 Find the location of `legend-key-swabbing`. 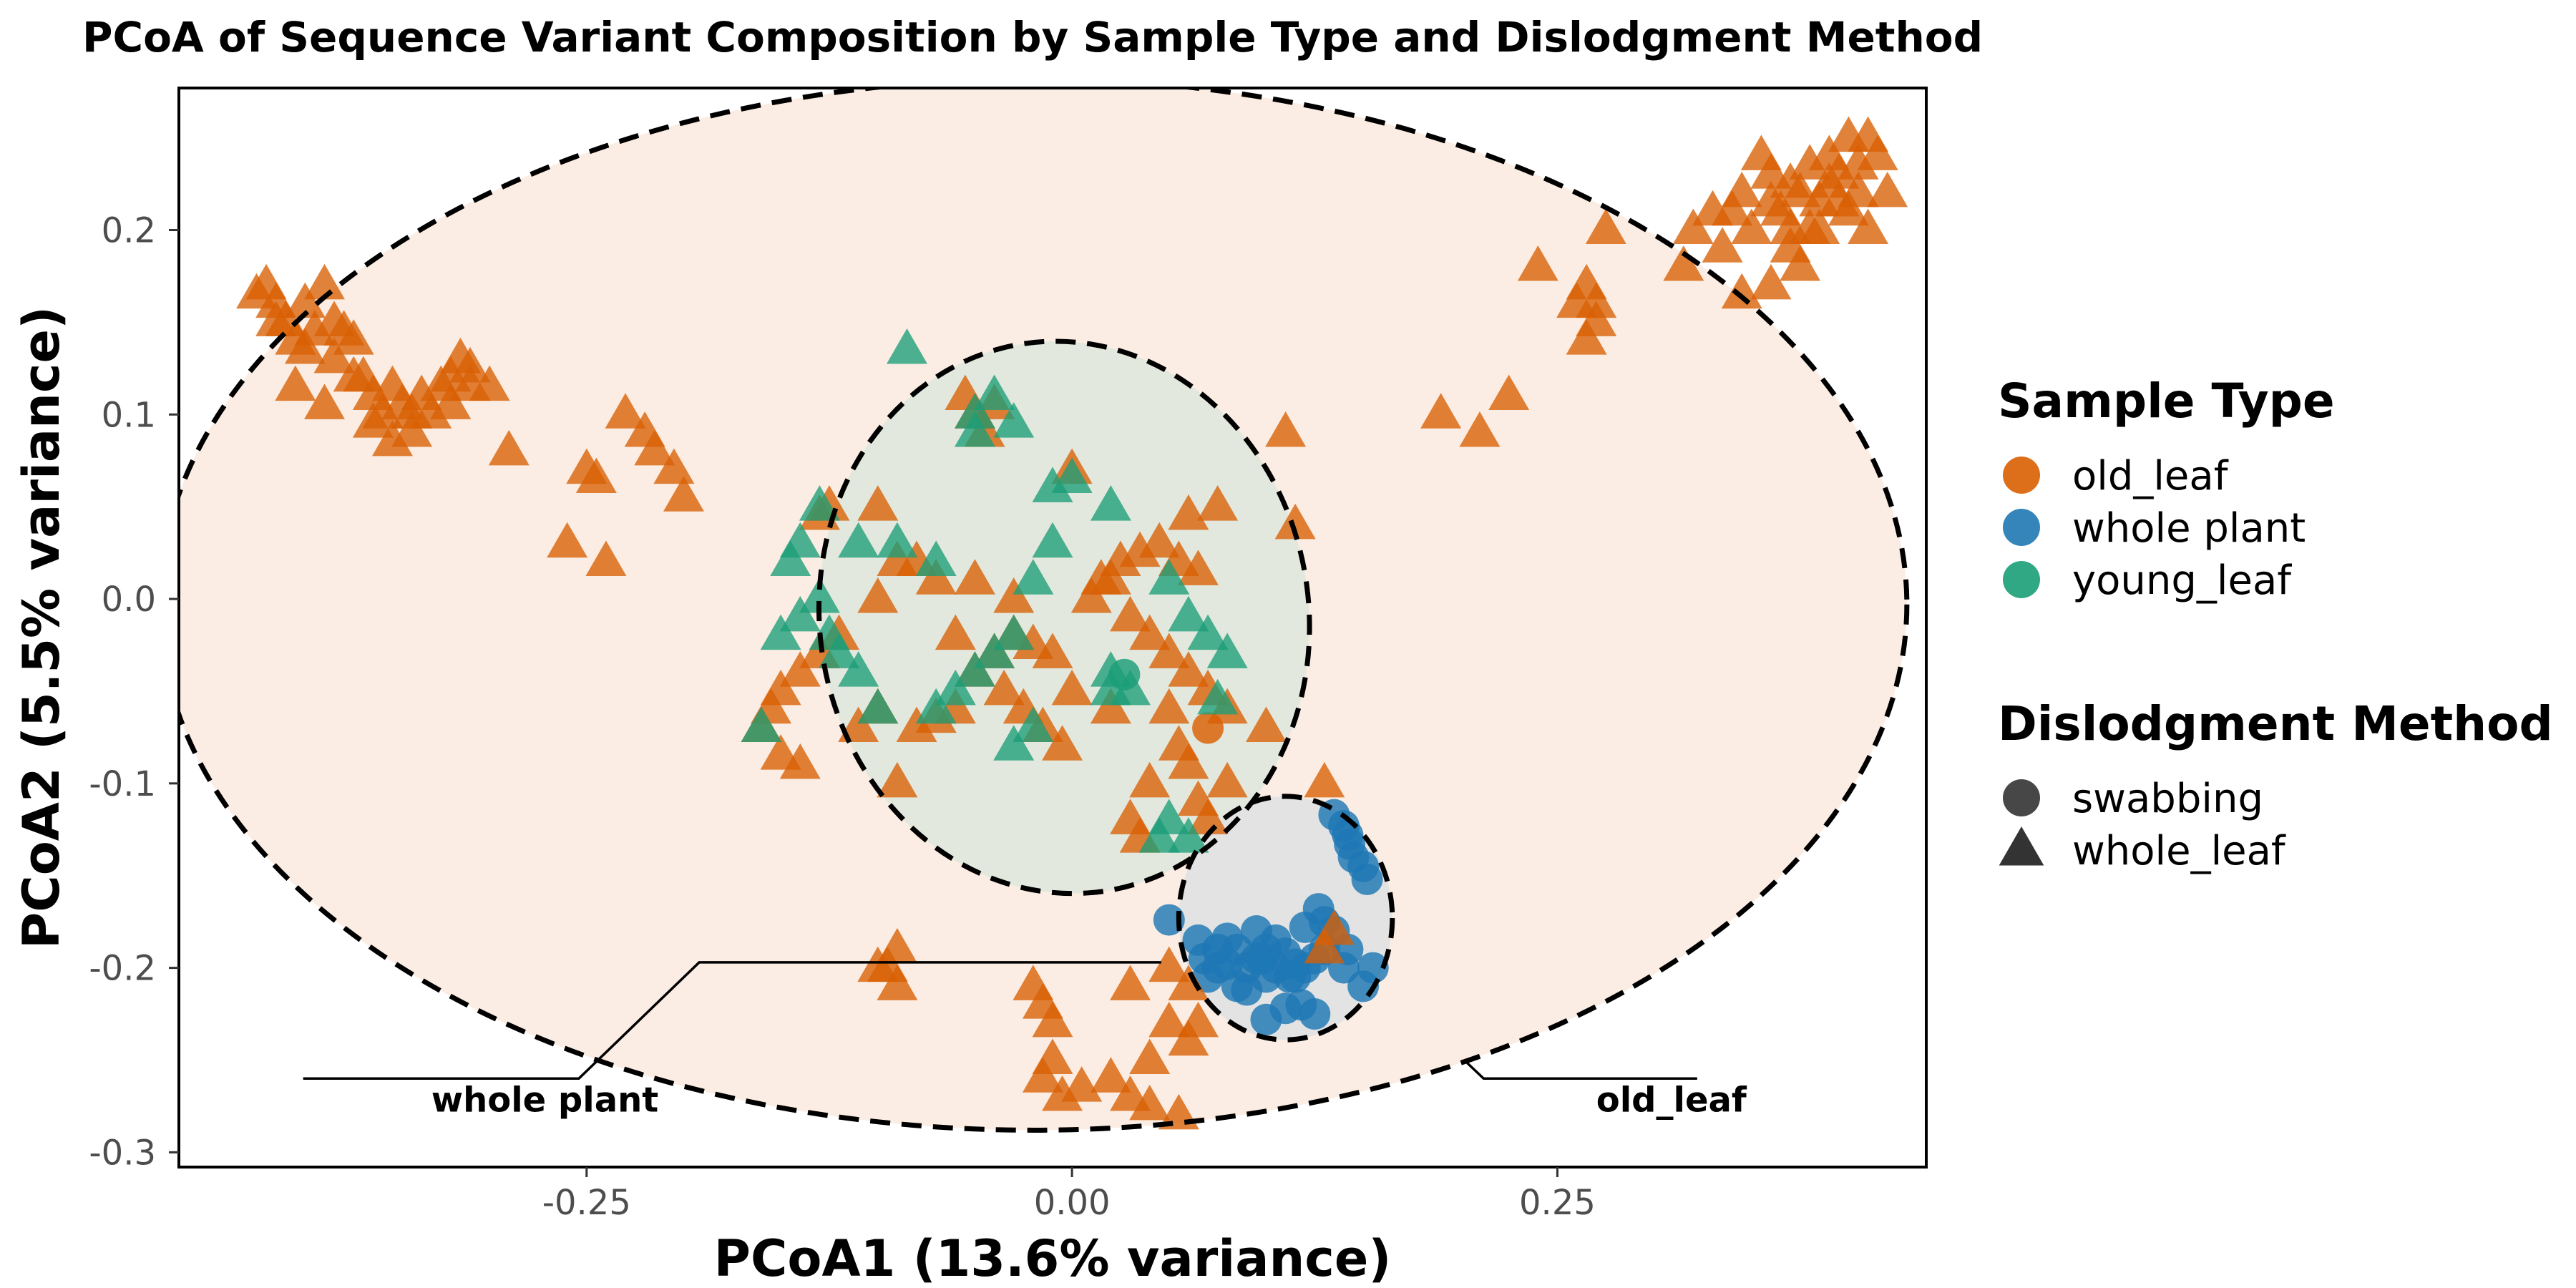

legend-key-swabbing is located at coordinates (2021, 797).